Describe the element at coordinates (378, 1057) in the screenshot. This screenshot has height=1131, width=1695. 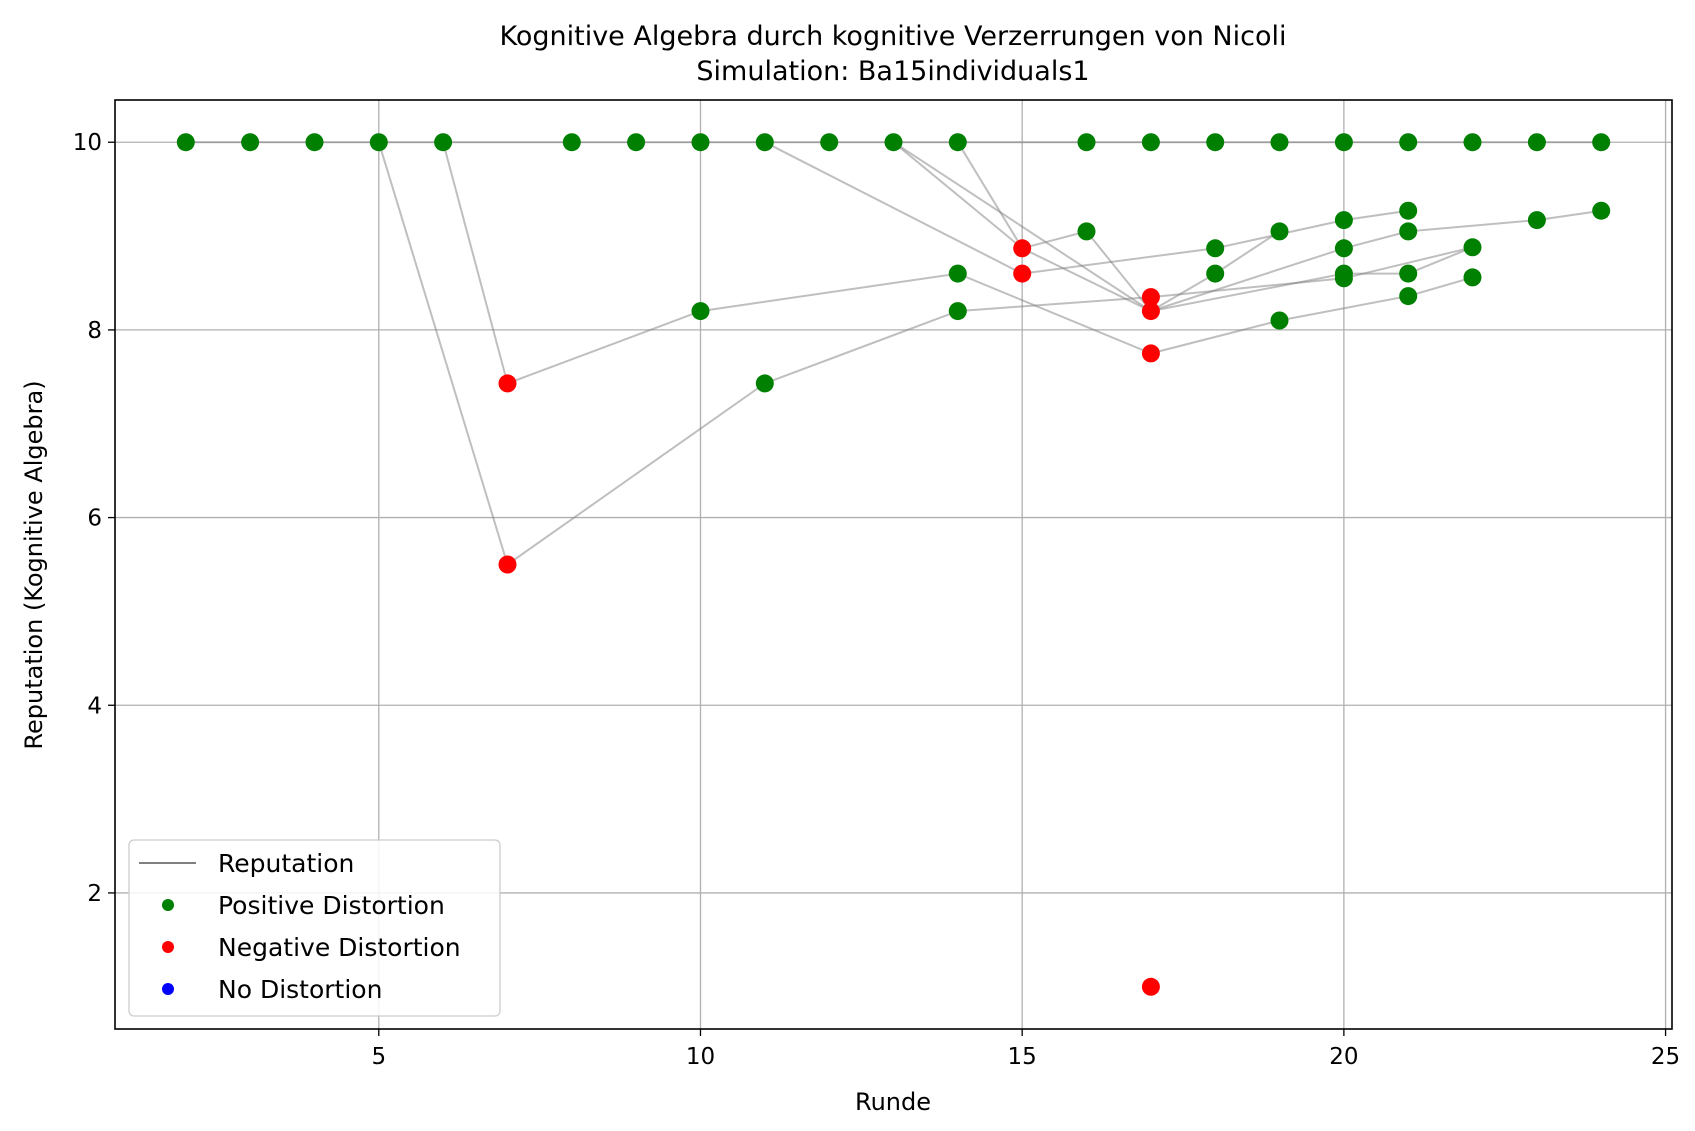
I see `x-tick-label: 5` at that location.